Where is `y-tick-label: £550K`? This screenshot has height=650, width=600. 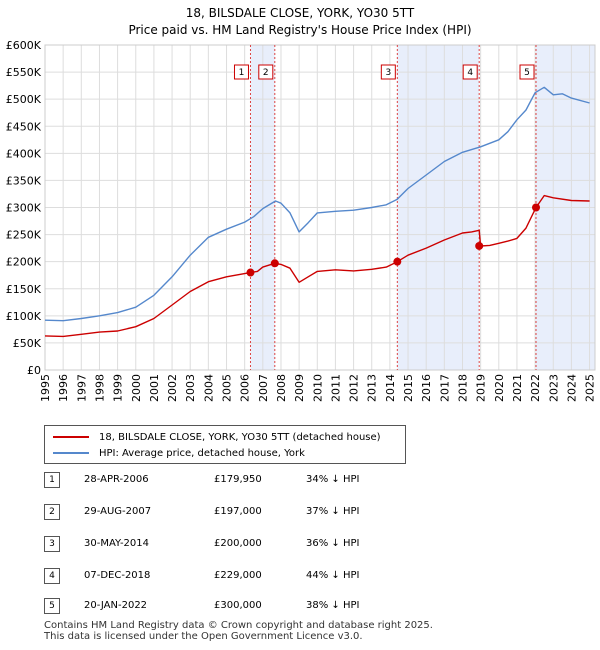
y-tick-label: £550K is located at coordinates (24, 72).